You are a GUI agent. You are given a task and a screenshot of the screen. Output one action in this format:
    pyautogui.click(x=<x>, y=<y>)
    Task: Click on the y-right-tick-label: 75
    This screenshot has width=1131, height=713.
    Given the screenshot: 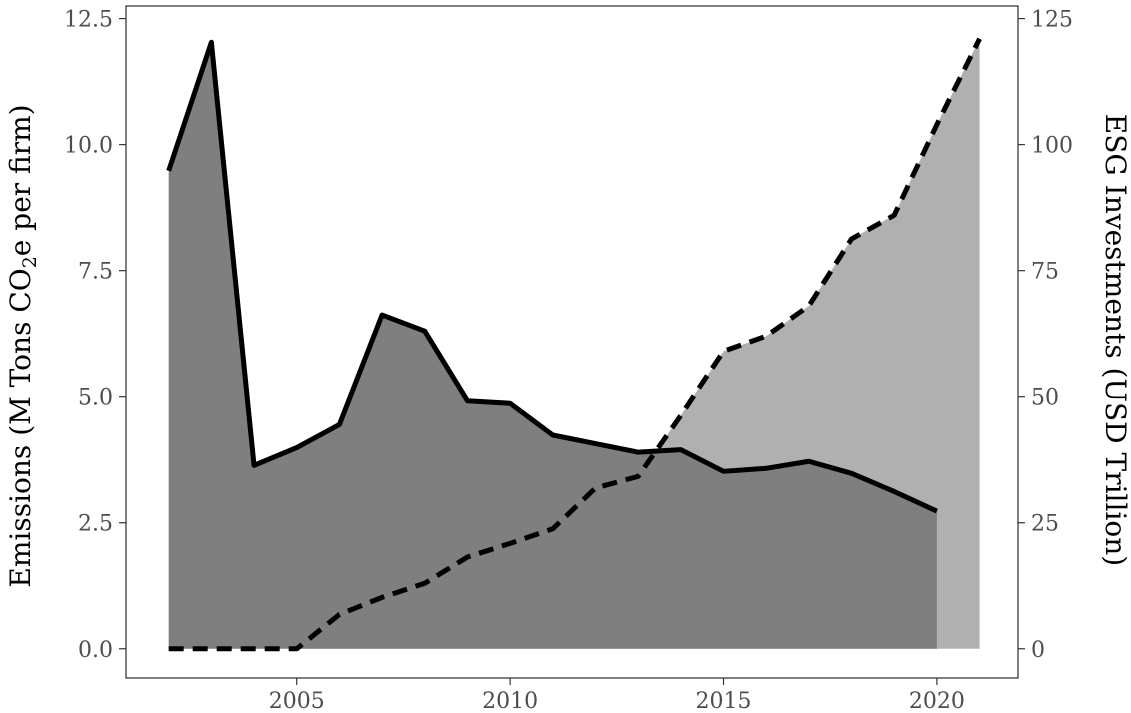 What is the action you would take?
    pyautogui.click(x=1045, y=272)
    